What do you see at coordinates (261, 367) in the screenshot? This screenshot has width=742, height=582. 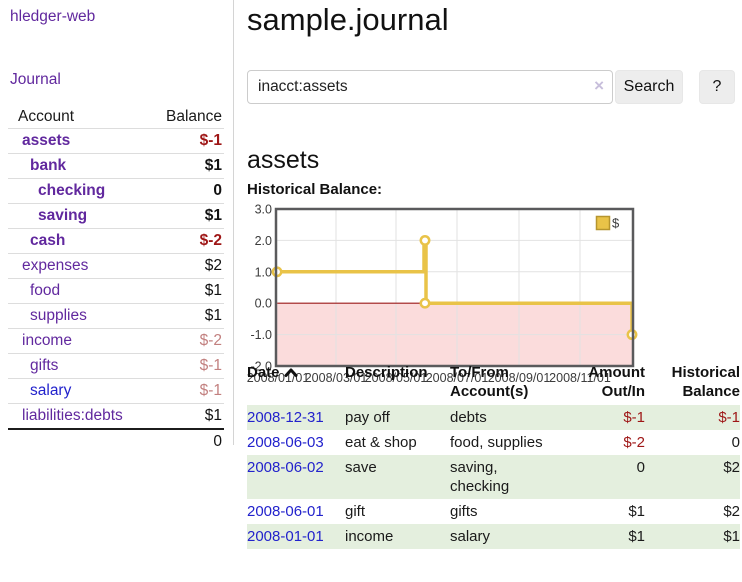 I see `svg-text: -2.0` at bounding box center [261, 367].